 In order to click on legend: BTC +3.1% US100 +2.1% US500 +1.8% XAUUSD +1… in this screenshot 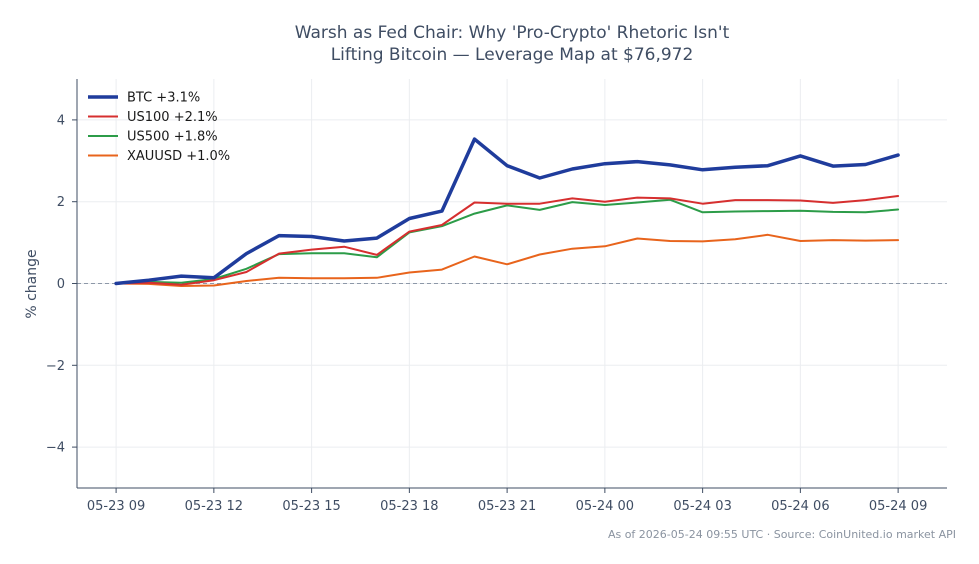, I will do `click(159, 127)`.